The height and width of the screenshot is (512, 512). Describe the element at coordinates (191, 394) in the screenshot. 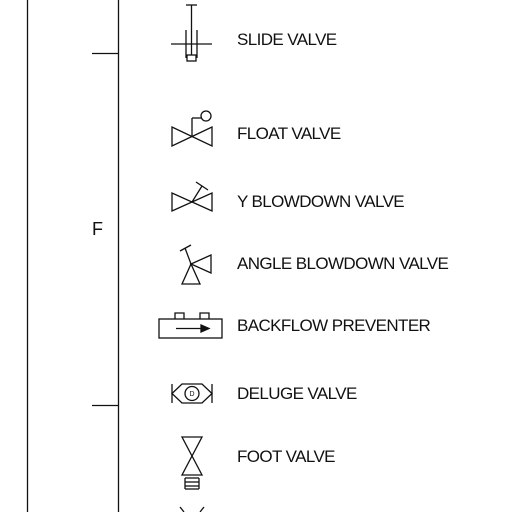

I see `deluge-valve-letter: D` at that location.